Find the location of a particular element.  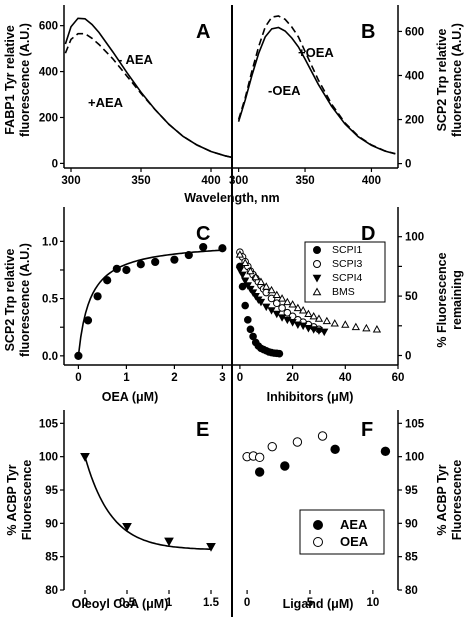

ylabel-c-line2: fluorescence (A.U.) is located at coordinates (25, 300).